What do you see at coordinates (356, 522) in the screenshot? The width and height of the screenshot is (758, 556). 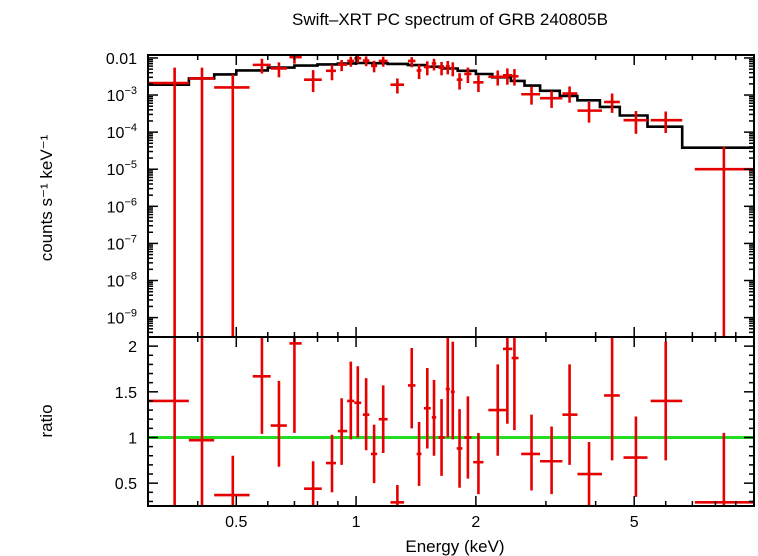 I see `xtick-label: 1` at bounding box center [356, 522].